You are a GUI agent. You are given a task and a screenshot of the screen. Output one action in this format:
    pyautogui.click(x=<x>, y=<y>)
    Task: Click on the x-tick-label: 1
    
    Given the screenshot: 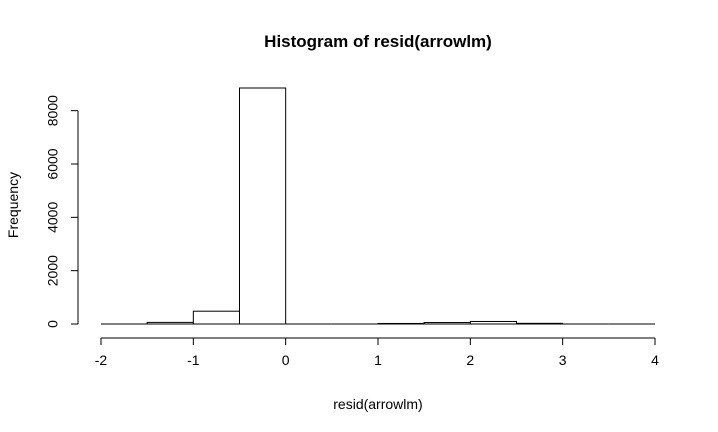 What is the action you would take?
    pyautogui.click(x=378, y=360)
    